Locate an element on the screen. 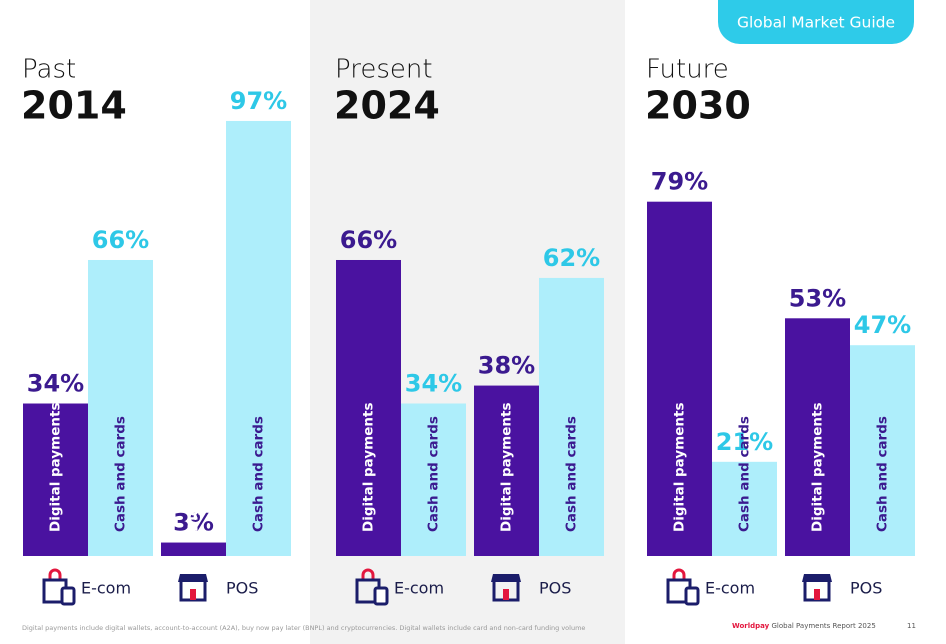 This screenshot has width=946, height=644. tag-bg is located at coordinates (816, 22).